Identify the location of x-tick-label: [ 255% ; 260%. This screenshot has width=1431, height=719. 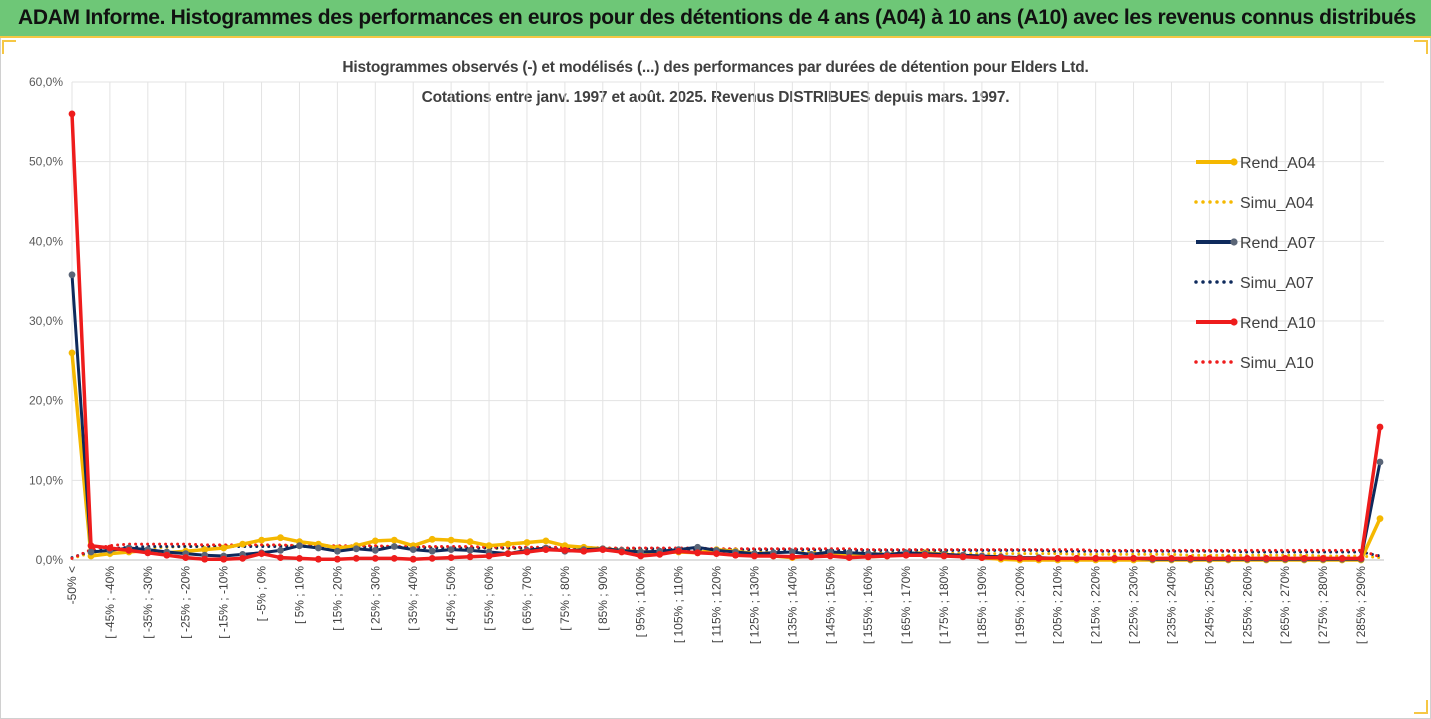
(1247, 605).